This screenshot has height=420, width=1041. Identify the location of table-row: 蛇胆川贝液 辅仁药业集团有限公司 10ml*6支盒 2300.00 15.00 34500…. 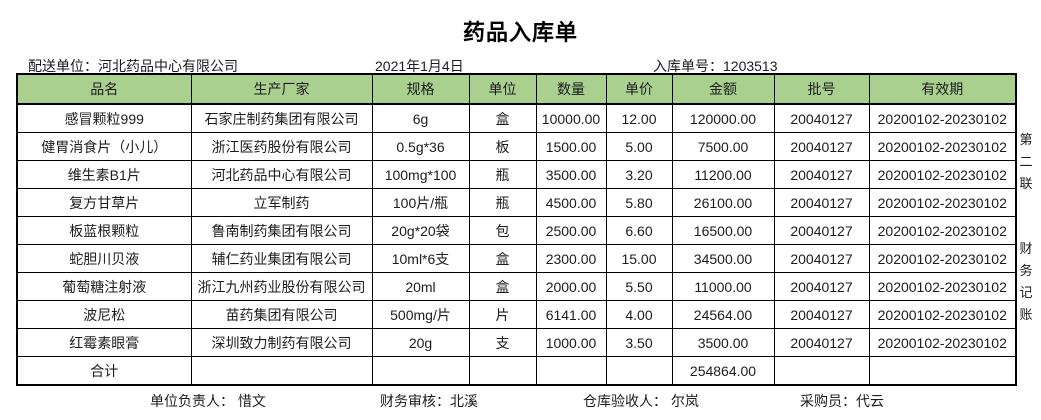
(516, 258).